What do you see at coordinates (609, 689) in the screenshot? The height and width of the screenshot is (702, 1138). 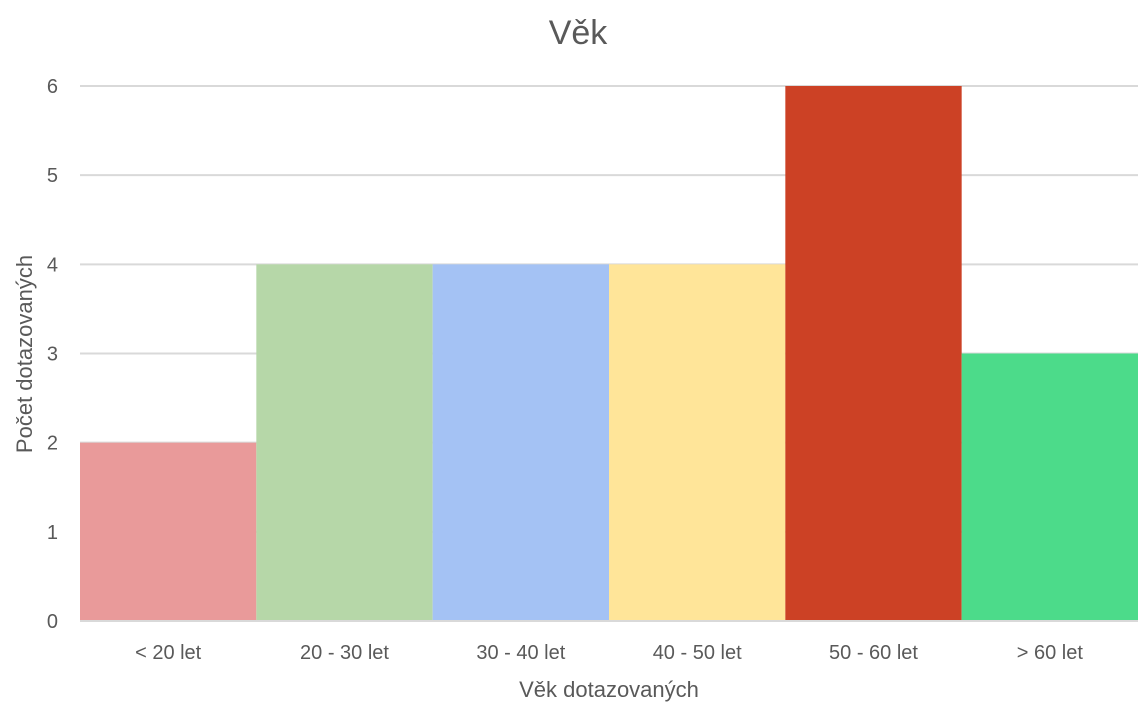 I see `x-axis-title: Věk dotazovaných` at bounding box center [609, 689].